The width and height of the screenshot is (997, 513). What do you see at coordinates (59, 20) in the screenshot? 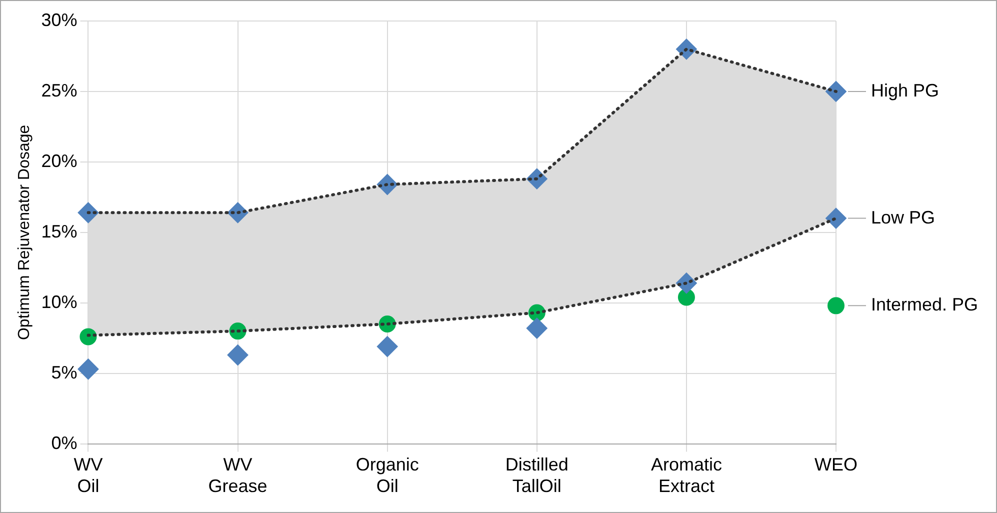
I see `y-tick-label: 30%` at bounding box center [59, 20].